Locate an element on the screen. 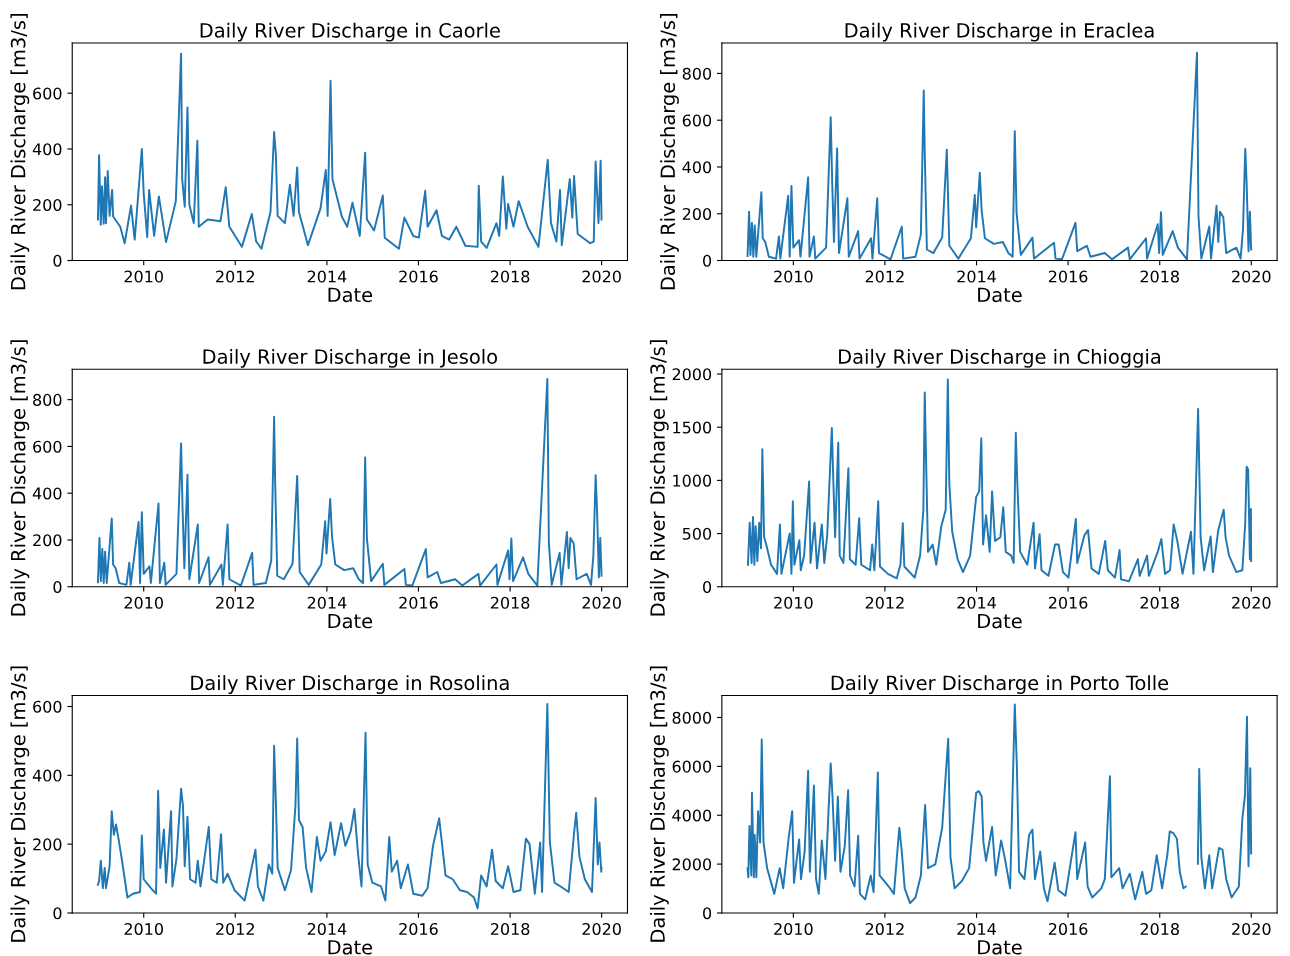  y-tick-label: 1000 is located at coordinates (692, 480).